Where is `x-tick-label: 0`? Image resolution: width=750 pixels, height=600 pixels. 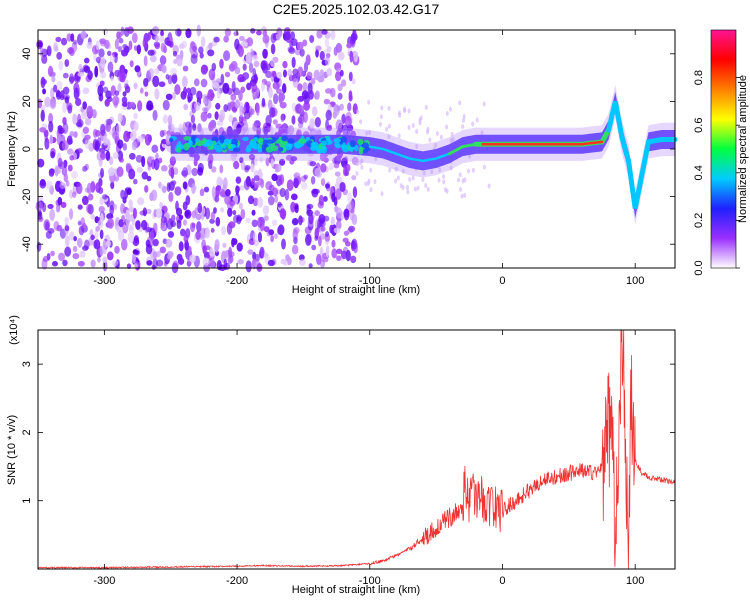
x-tick-label: 0 is located at coordinates (502, 581).